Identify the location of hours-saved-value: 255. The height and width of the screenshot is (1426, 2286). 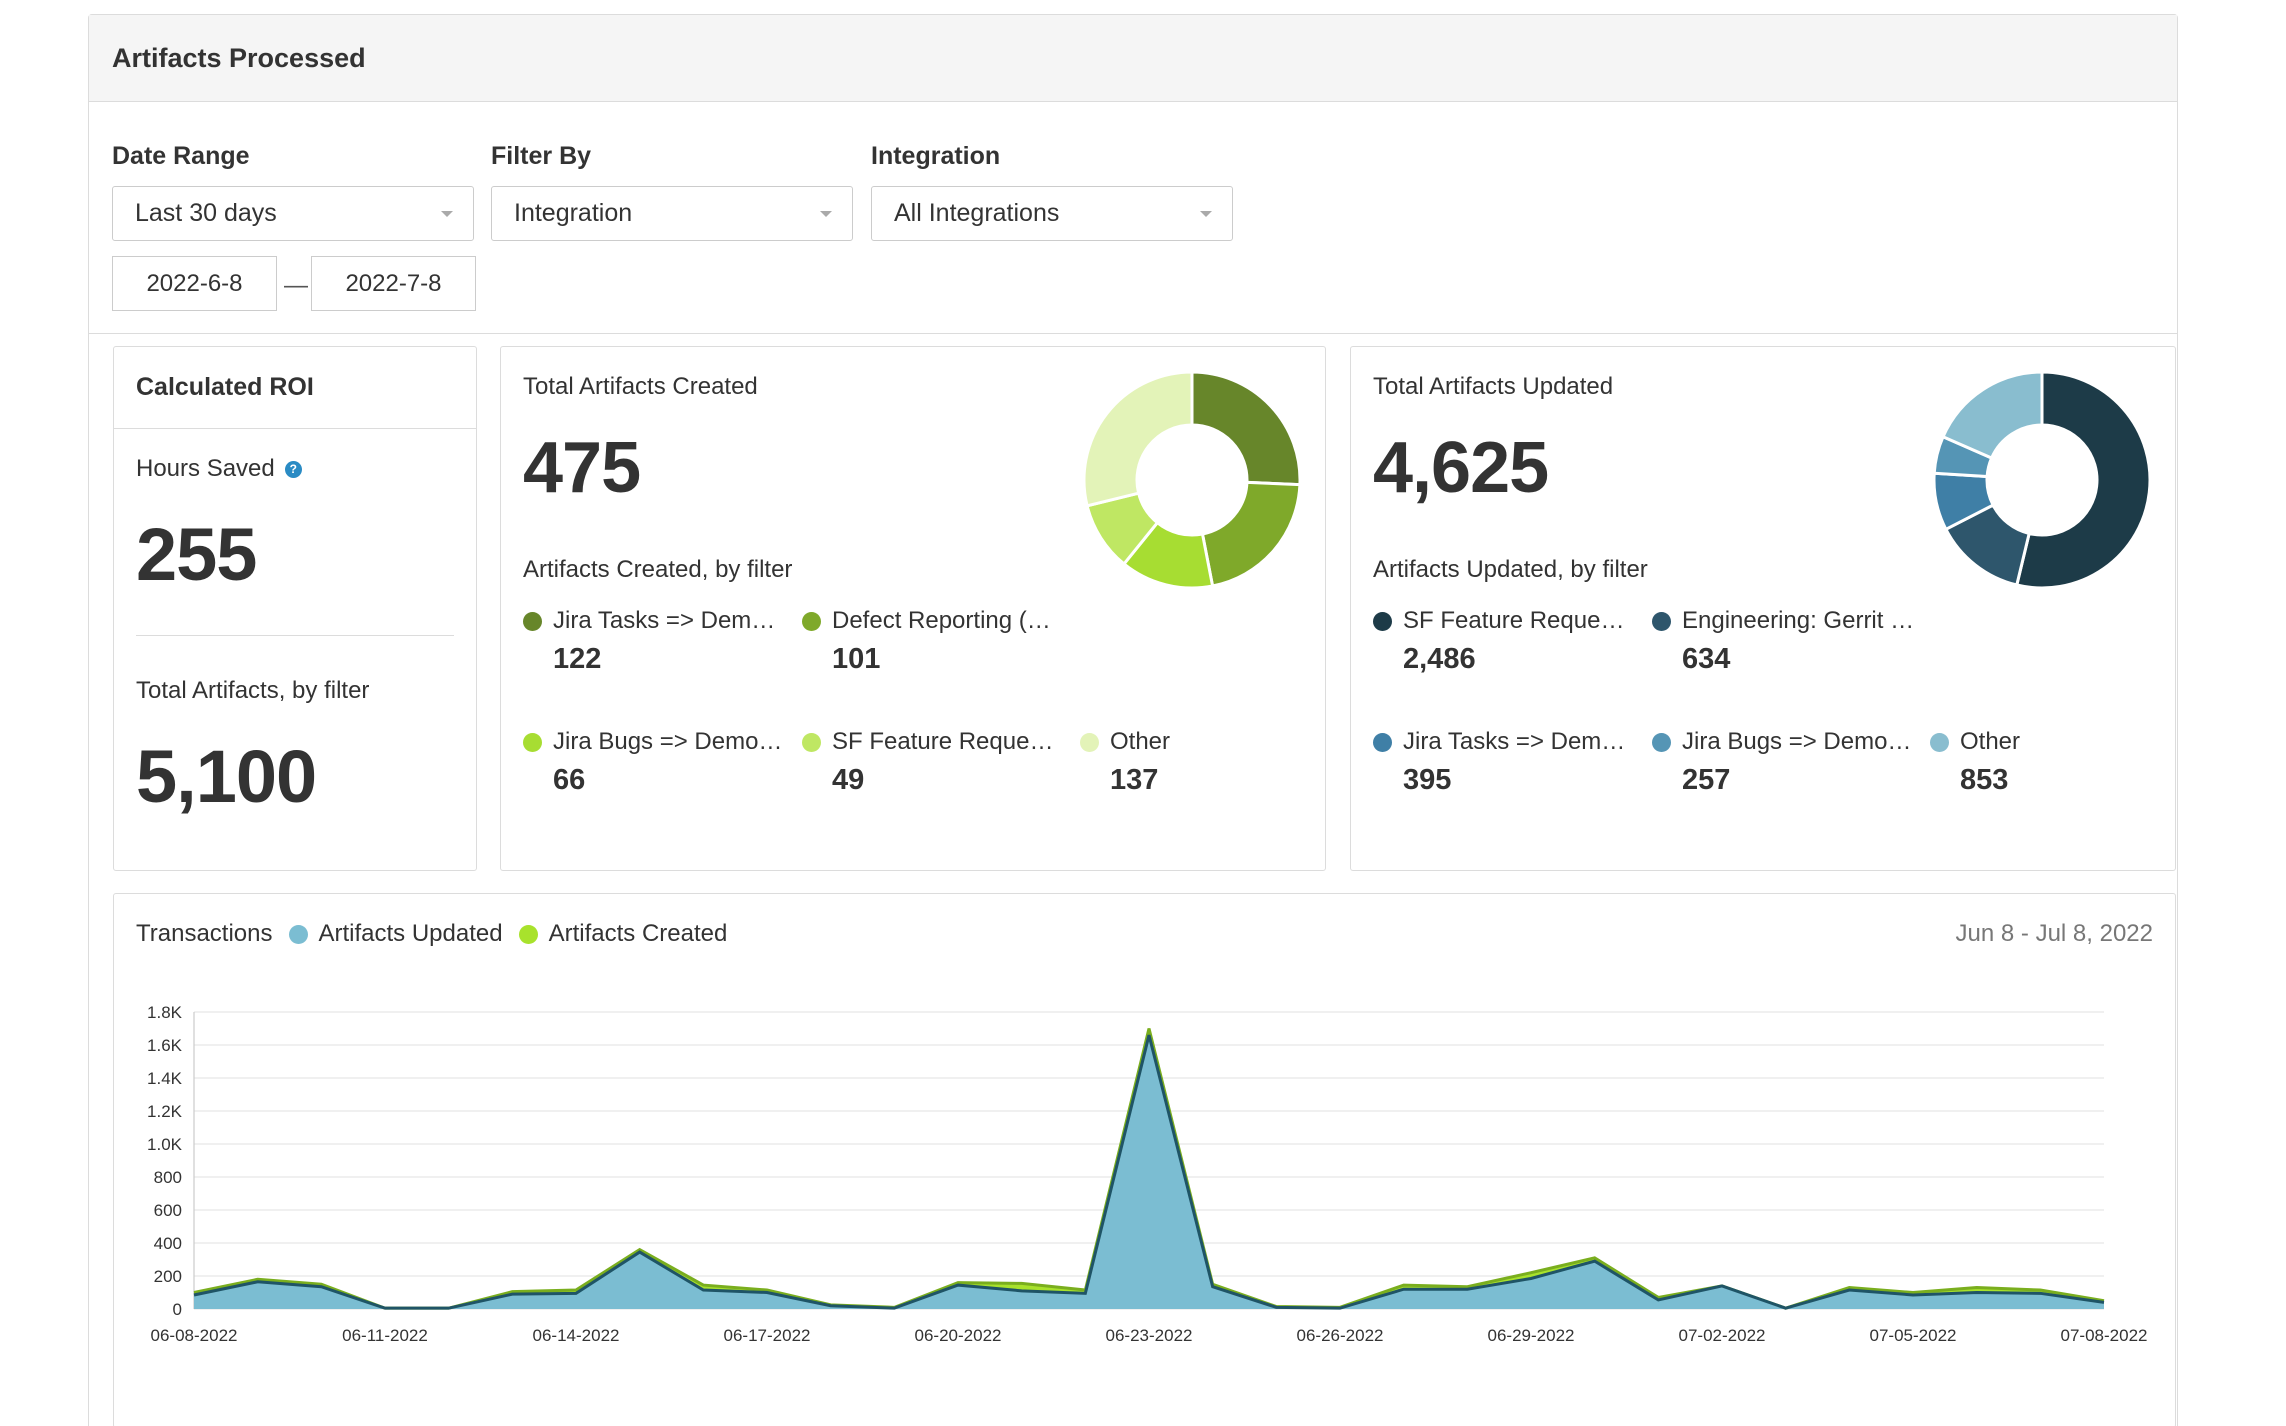
(196, 554).